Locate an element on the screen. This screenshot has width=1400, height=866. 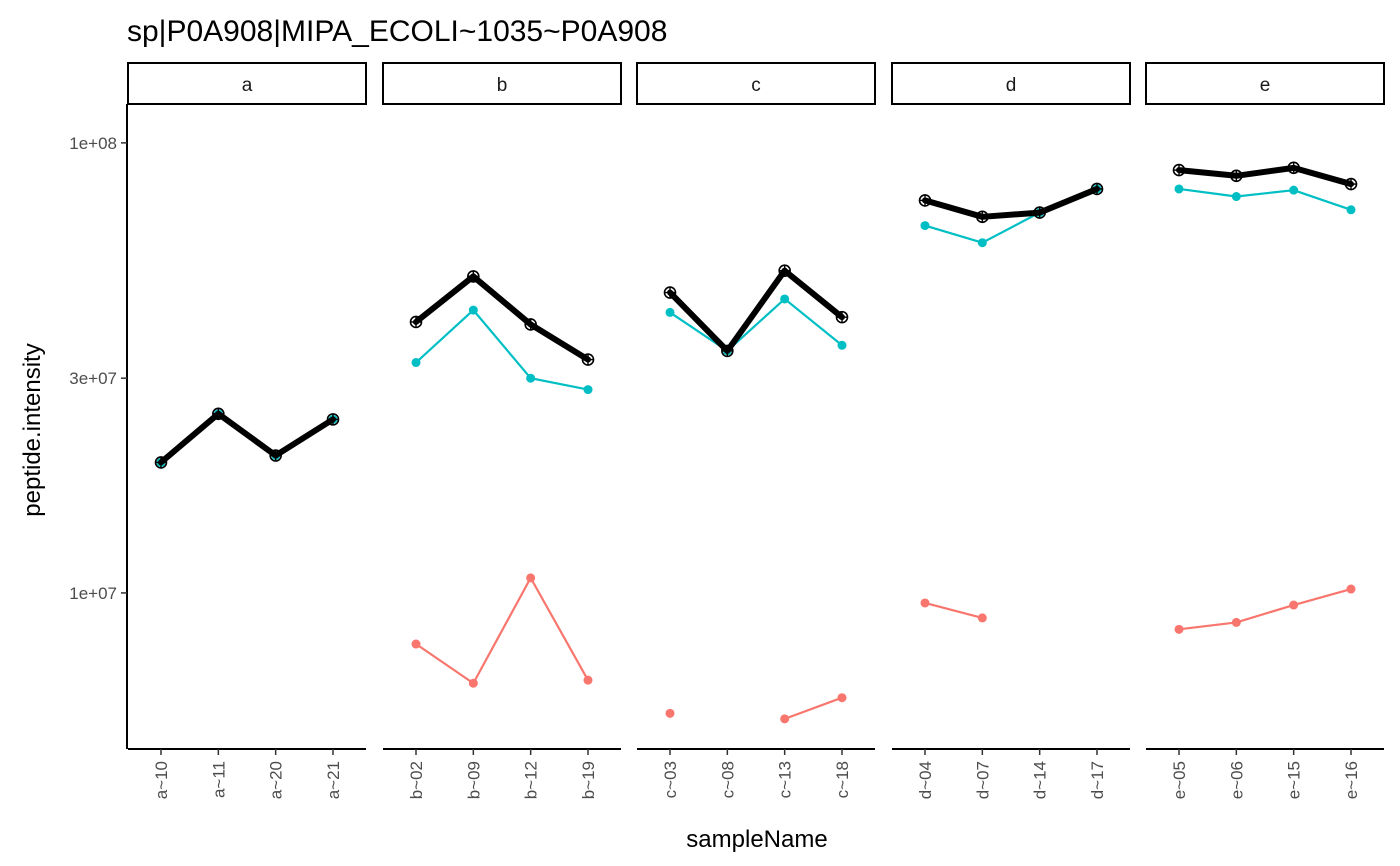
x-tick-label: d~07 is located at coordinates (982, 780).